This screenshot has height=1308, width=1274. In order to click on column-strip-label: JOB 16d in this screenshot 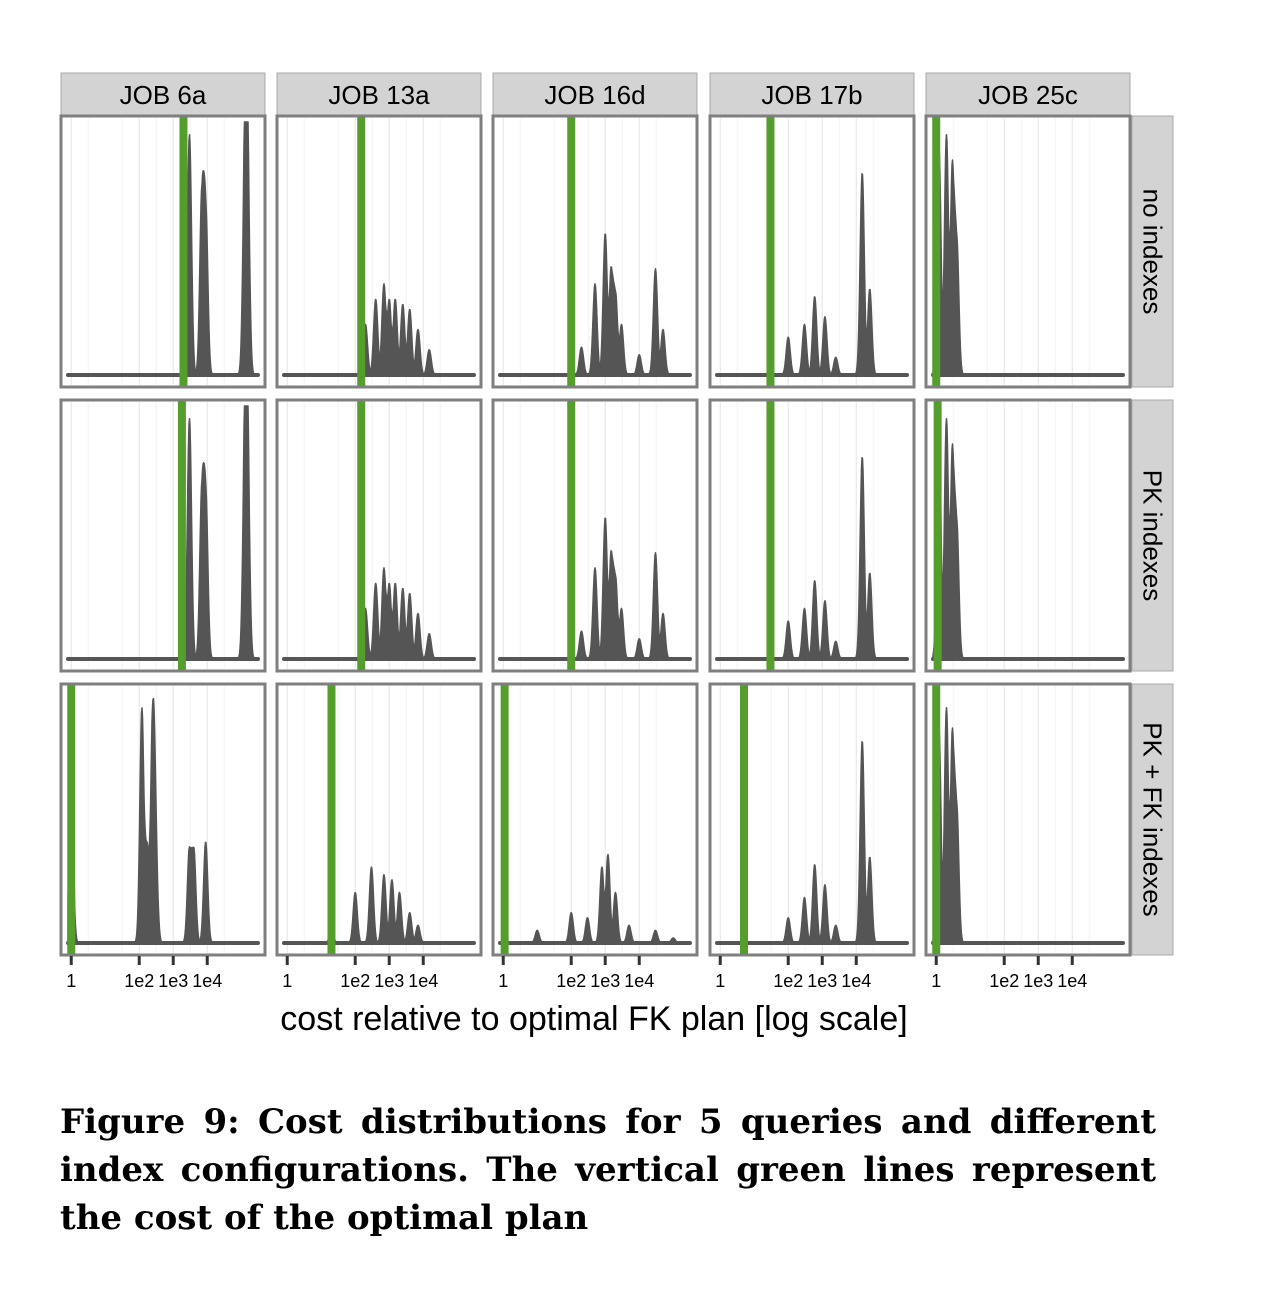, I will do `click(594, 95)`.